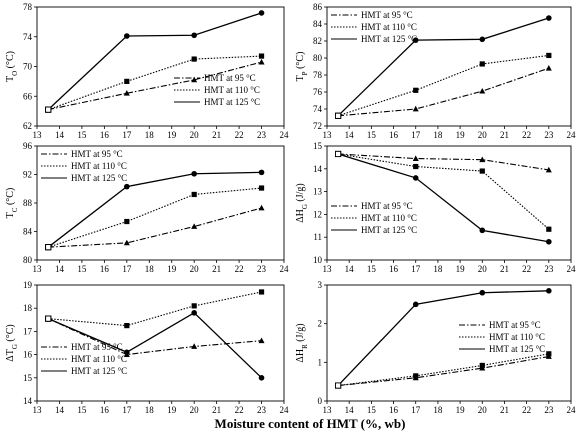  What do you see at coordinates (28, 308) in the screenshot?
I see `y-tick-label: 18` at bounding box center [28, 308].